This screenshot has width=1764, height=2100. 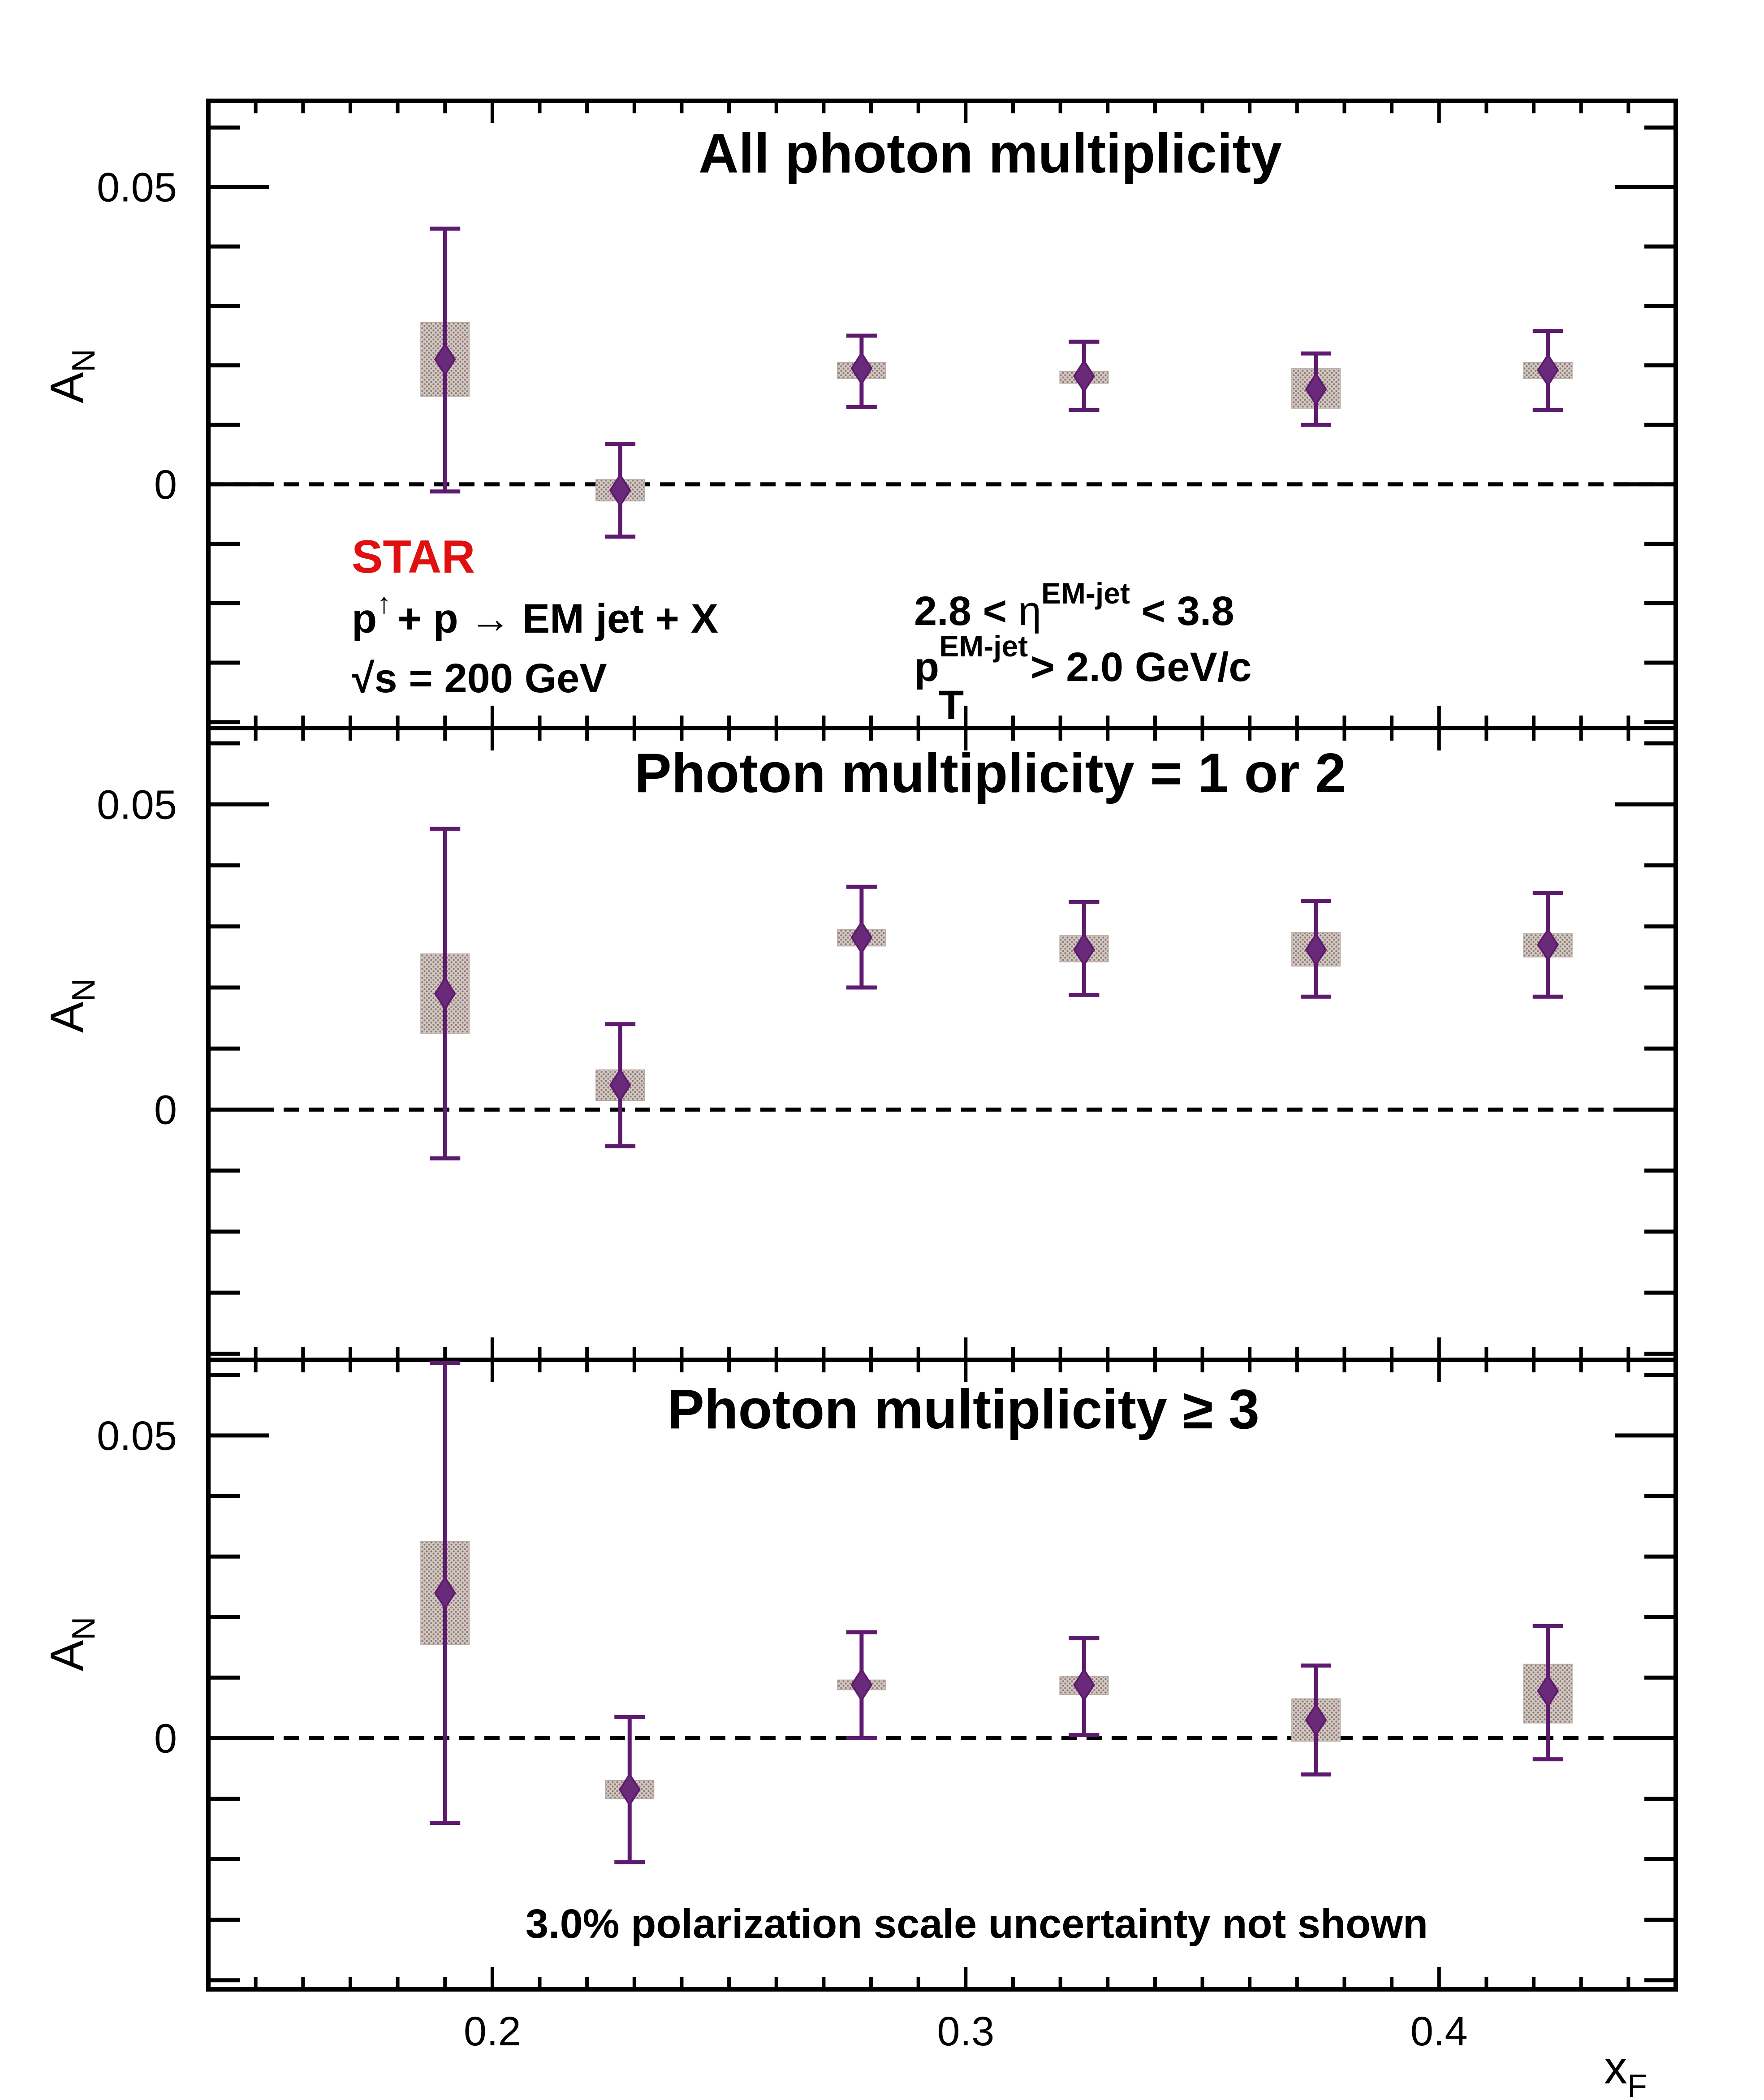 I want to click on eta-cut-left: 2.8 <, so click(x=966, y=611).